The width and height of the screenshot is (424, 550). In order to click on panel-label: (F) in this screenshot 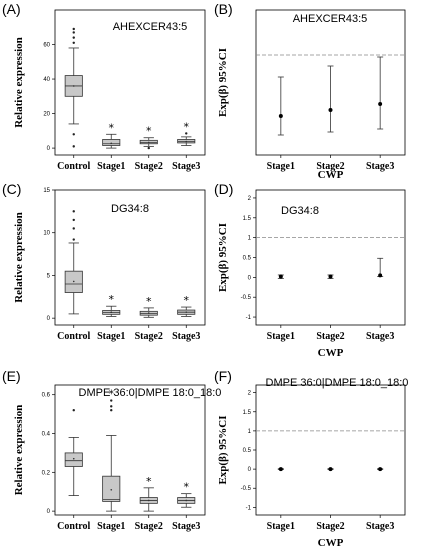, I will do `click(223, 376)`.